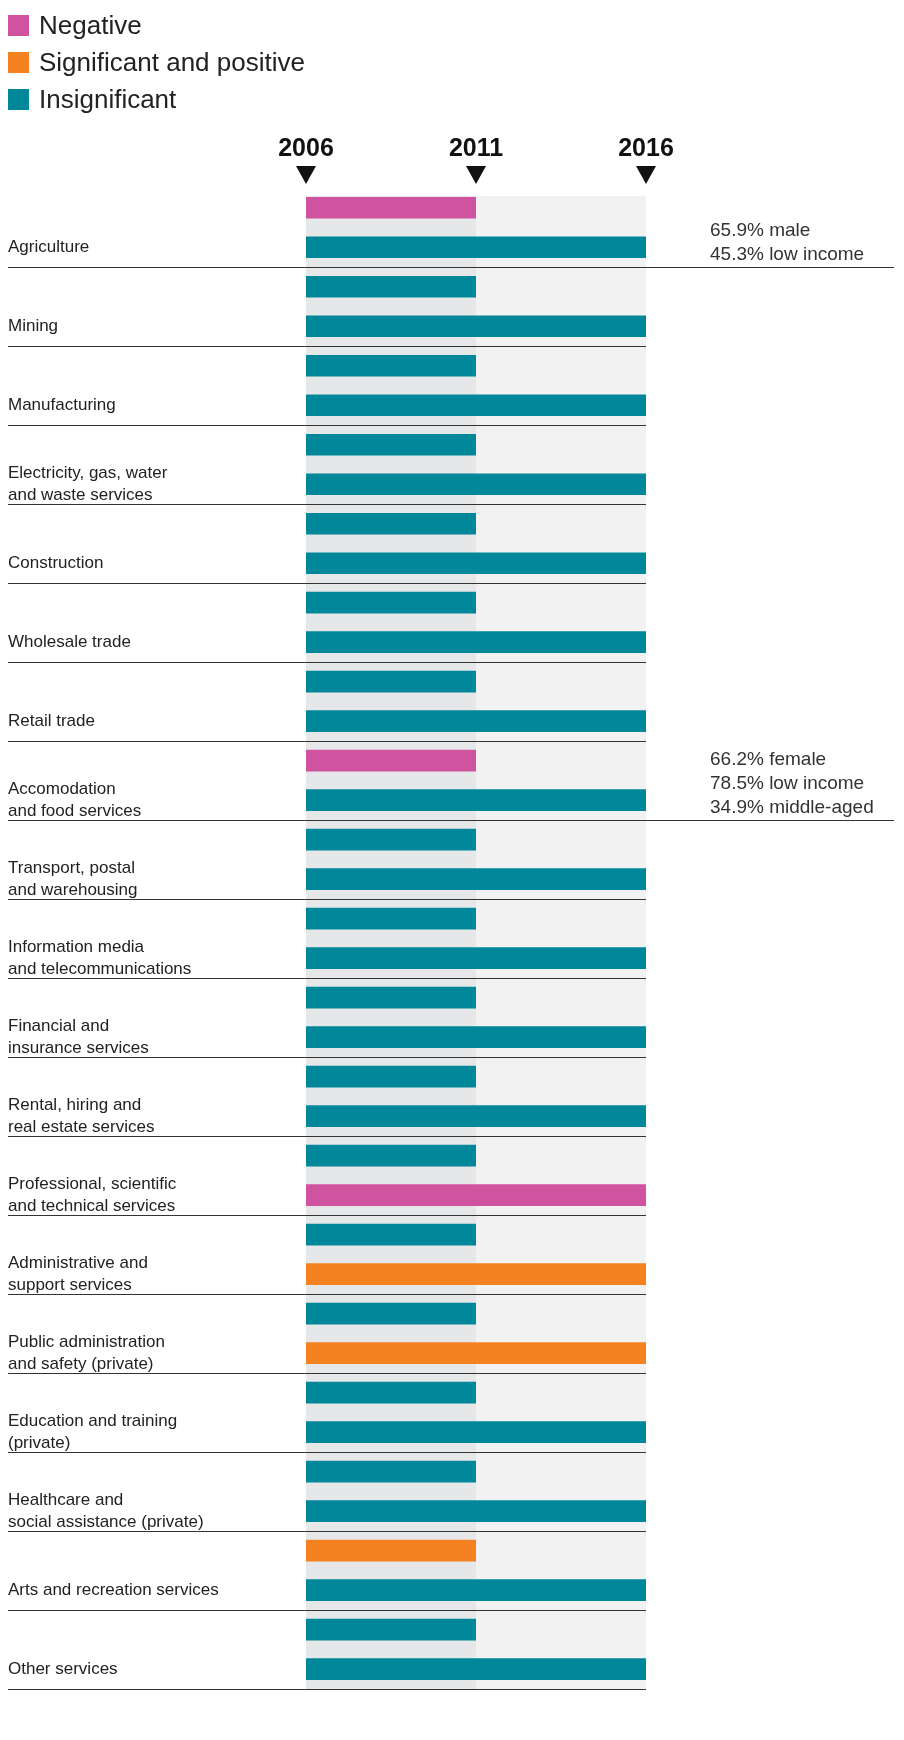 The height and width of the screenshot is (1740, 904). I want to click on y-tick-label: Accomodation and food services, so click(75, 799).